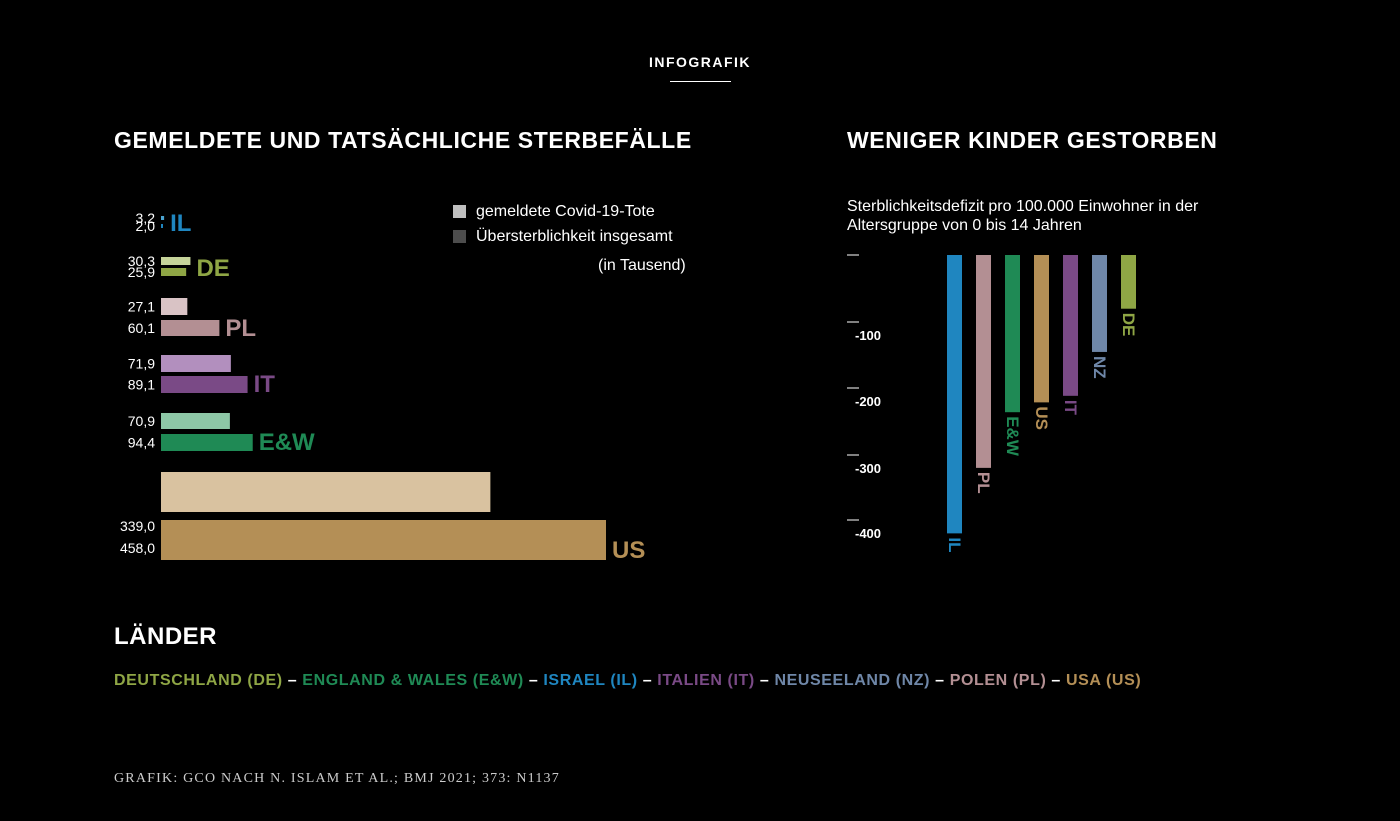 Image resolution: width=1400 pixels, height=821 pixels. What do you see at coordinates (700, 62) in the screenshot?
I see `kicker: INFOGRAFIK` at bounding box center [700, 62].